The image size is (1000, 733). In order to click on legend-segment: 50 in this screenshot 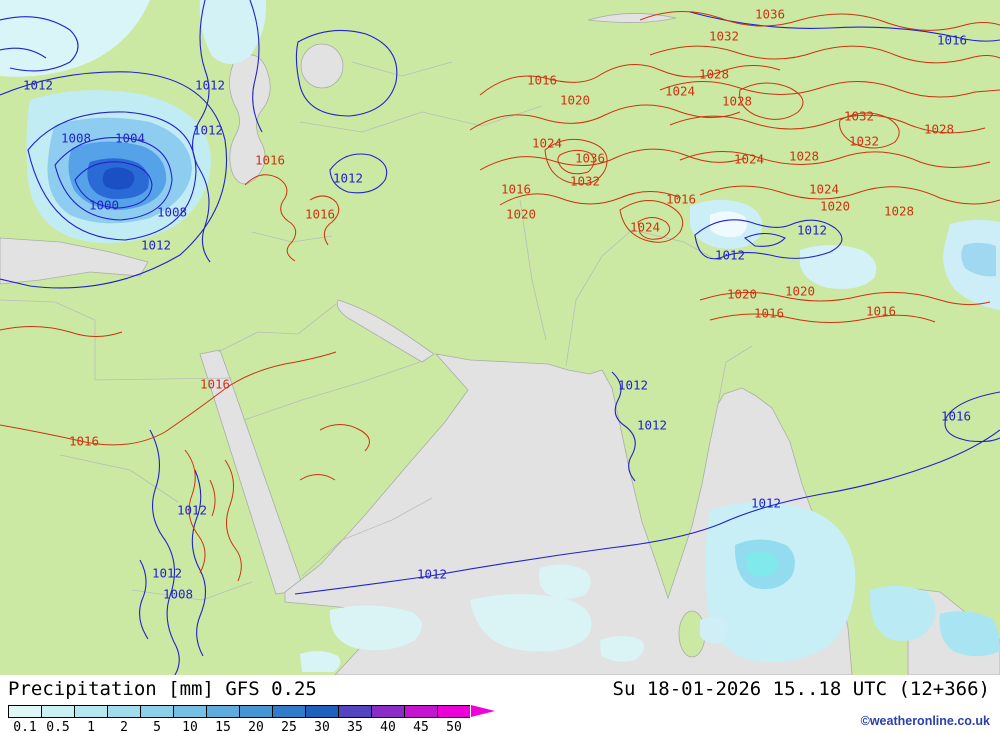, I will do `click(453, 719)`.